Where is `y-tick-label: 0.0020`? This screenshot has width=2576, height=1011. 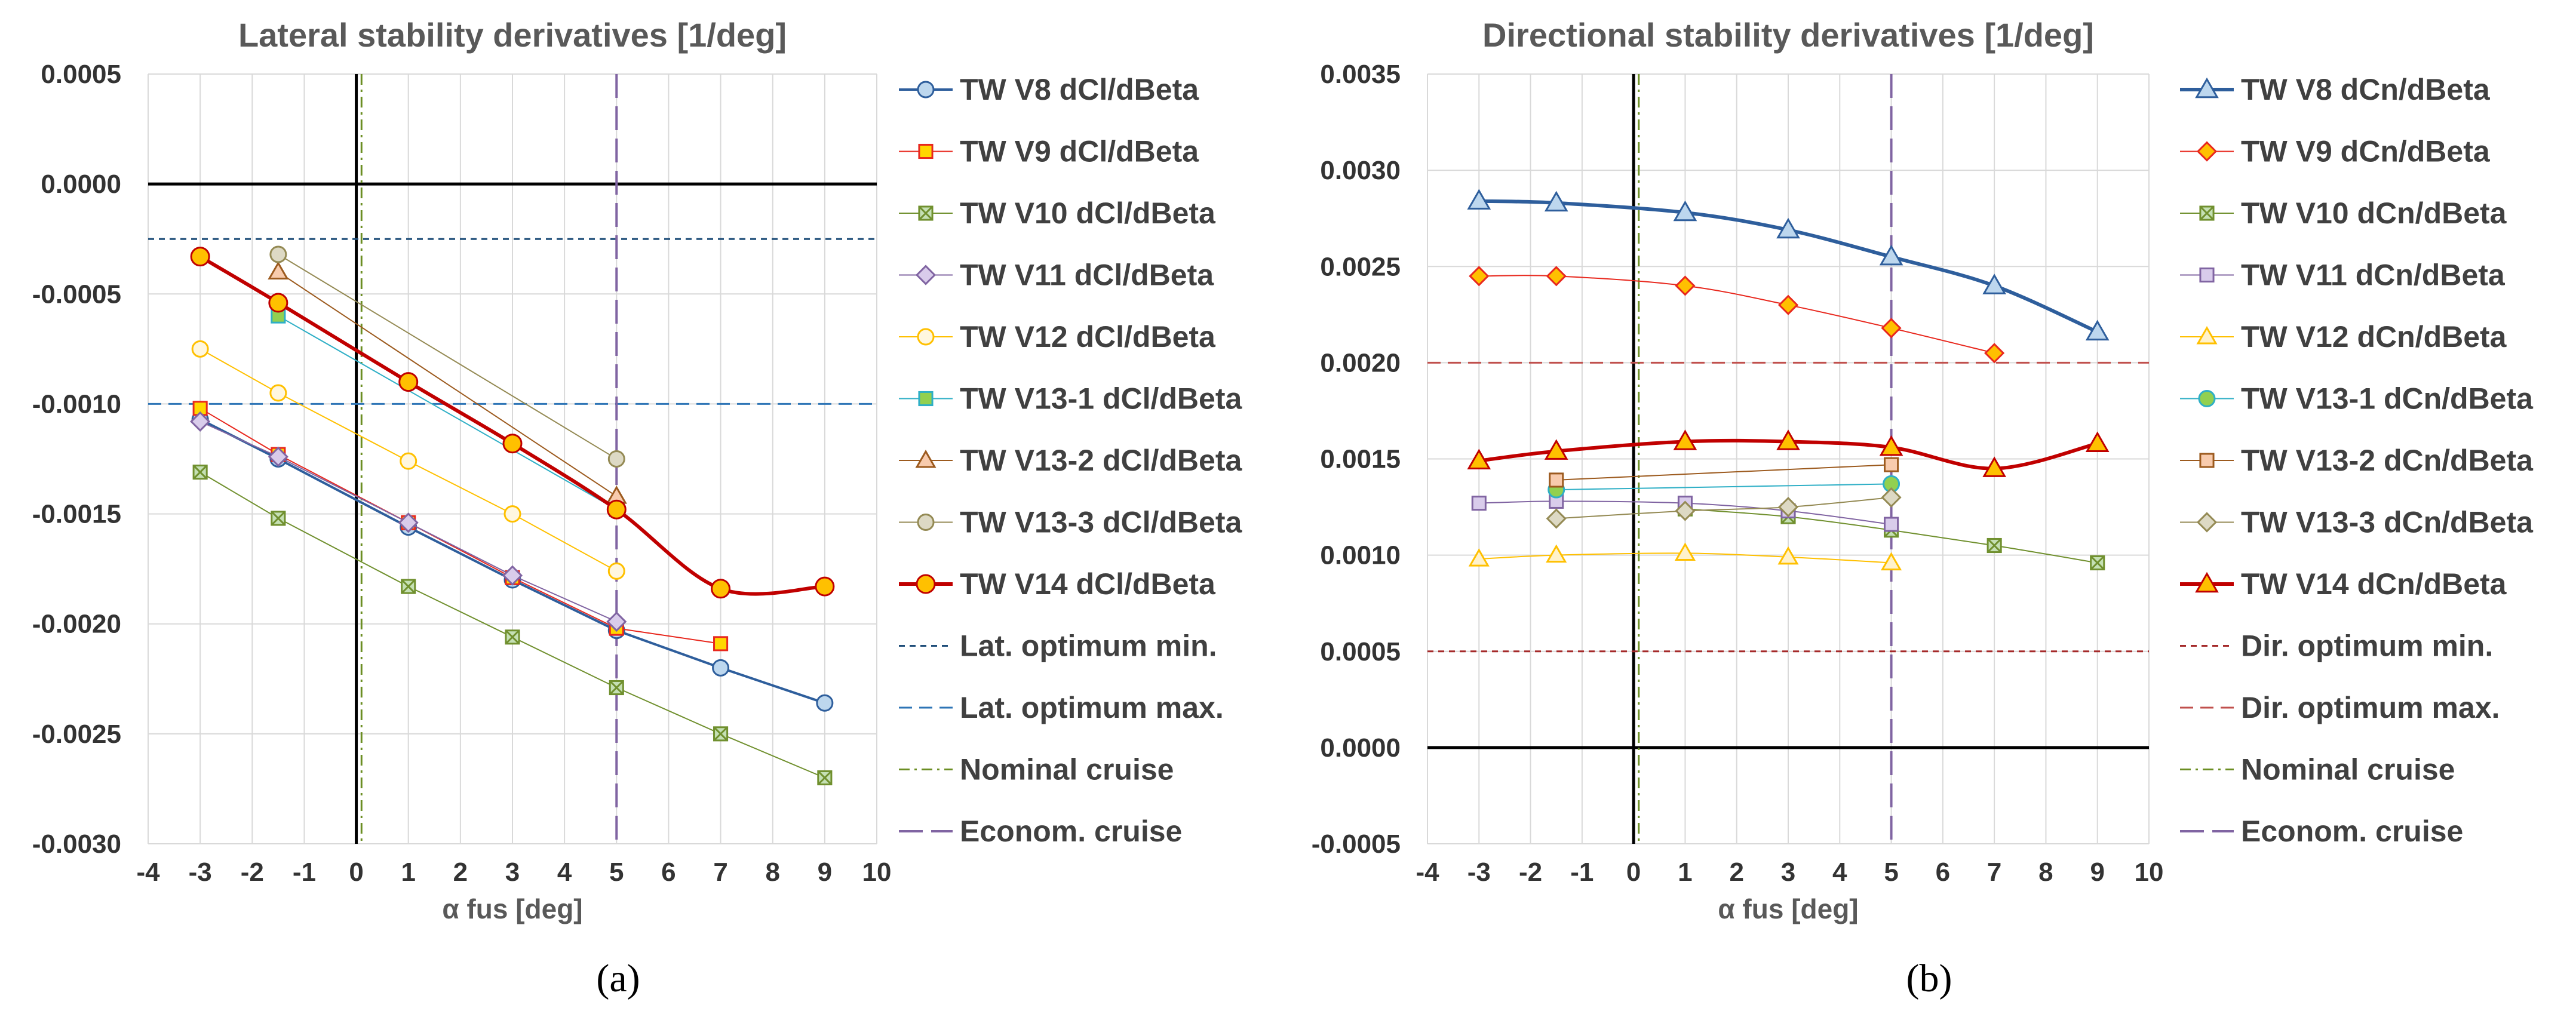
y-tick-label: 0.0020 is located at coordinates (1360, 362).